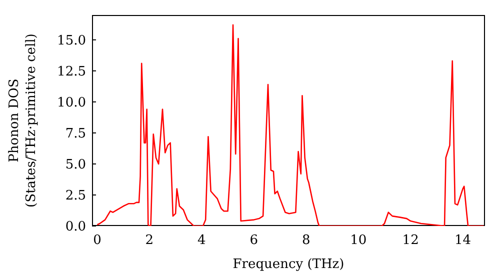  What do you see at coordinates (75, 165) in the screenshot?
I see `y-tick-label: 5.0` at bounding box center [75, 165].